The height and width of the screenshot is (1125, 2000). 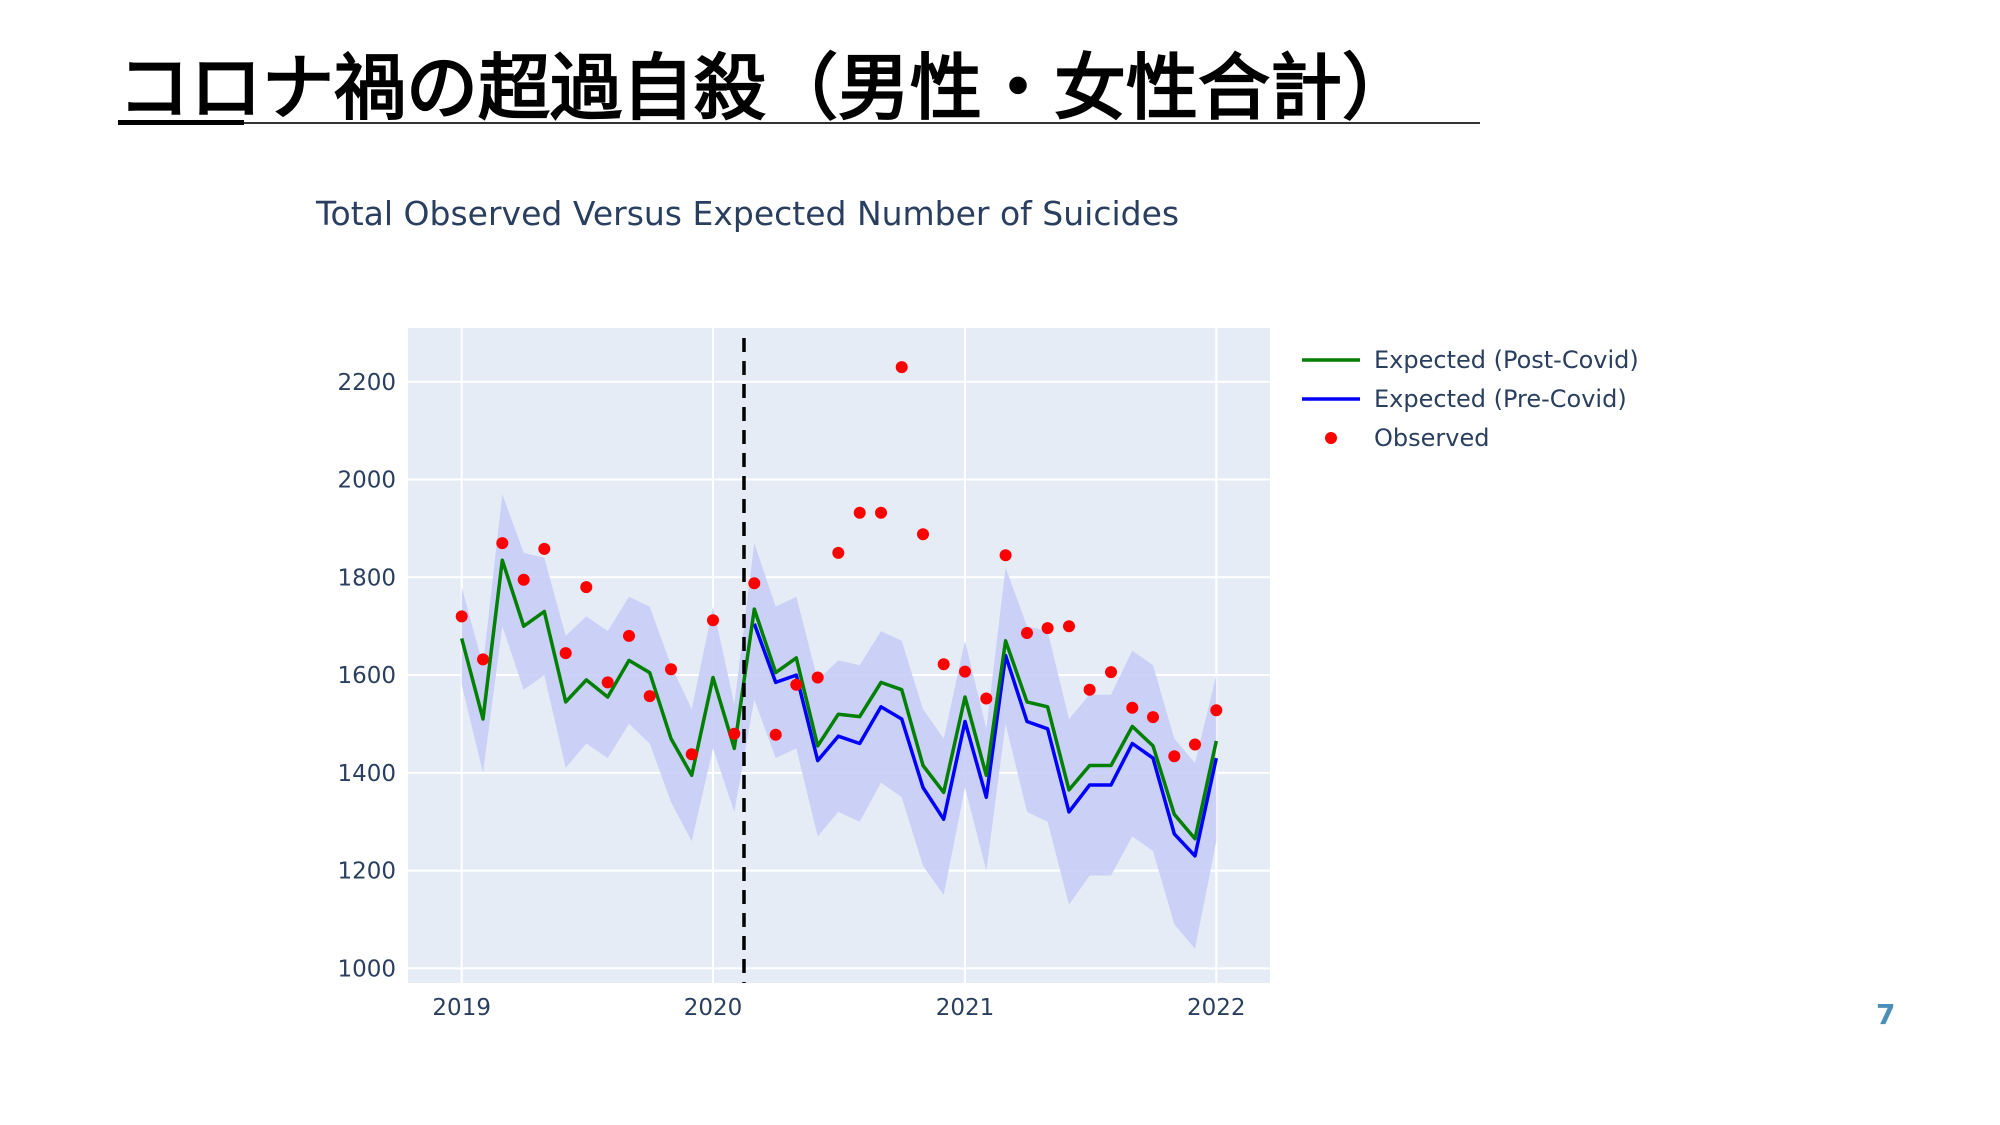 I want to click on title-underline, so click(x=799, y=123).